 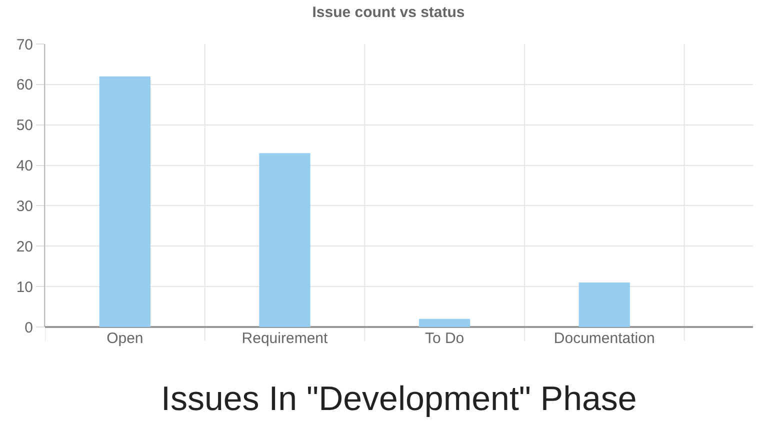 What do you see at coordinates (444, 338) in the screenshot?
I see `x-tick-label: To Do` at bounding box center [444, 338].